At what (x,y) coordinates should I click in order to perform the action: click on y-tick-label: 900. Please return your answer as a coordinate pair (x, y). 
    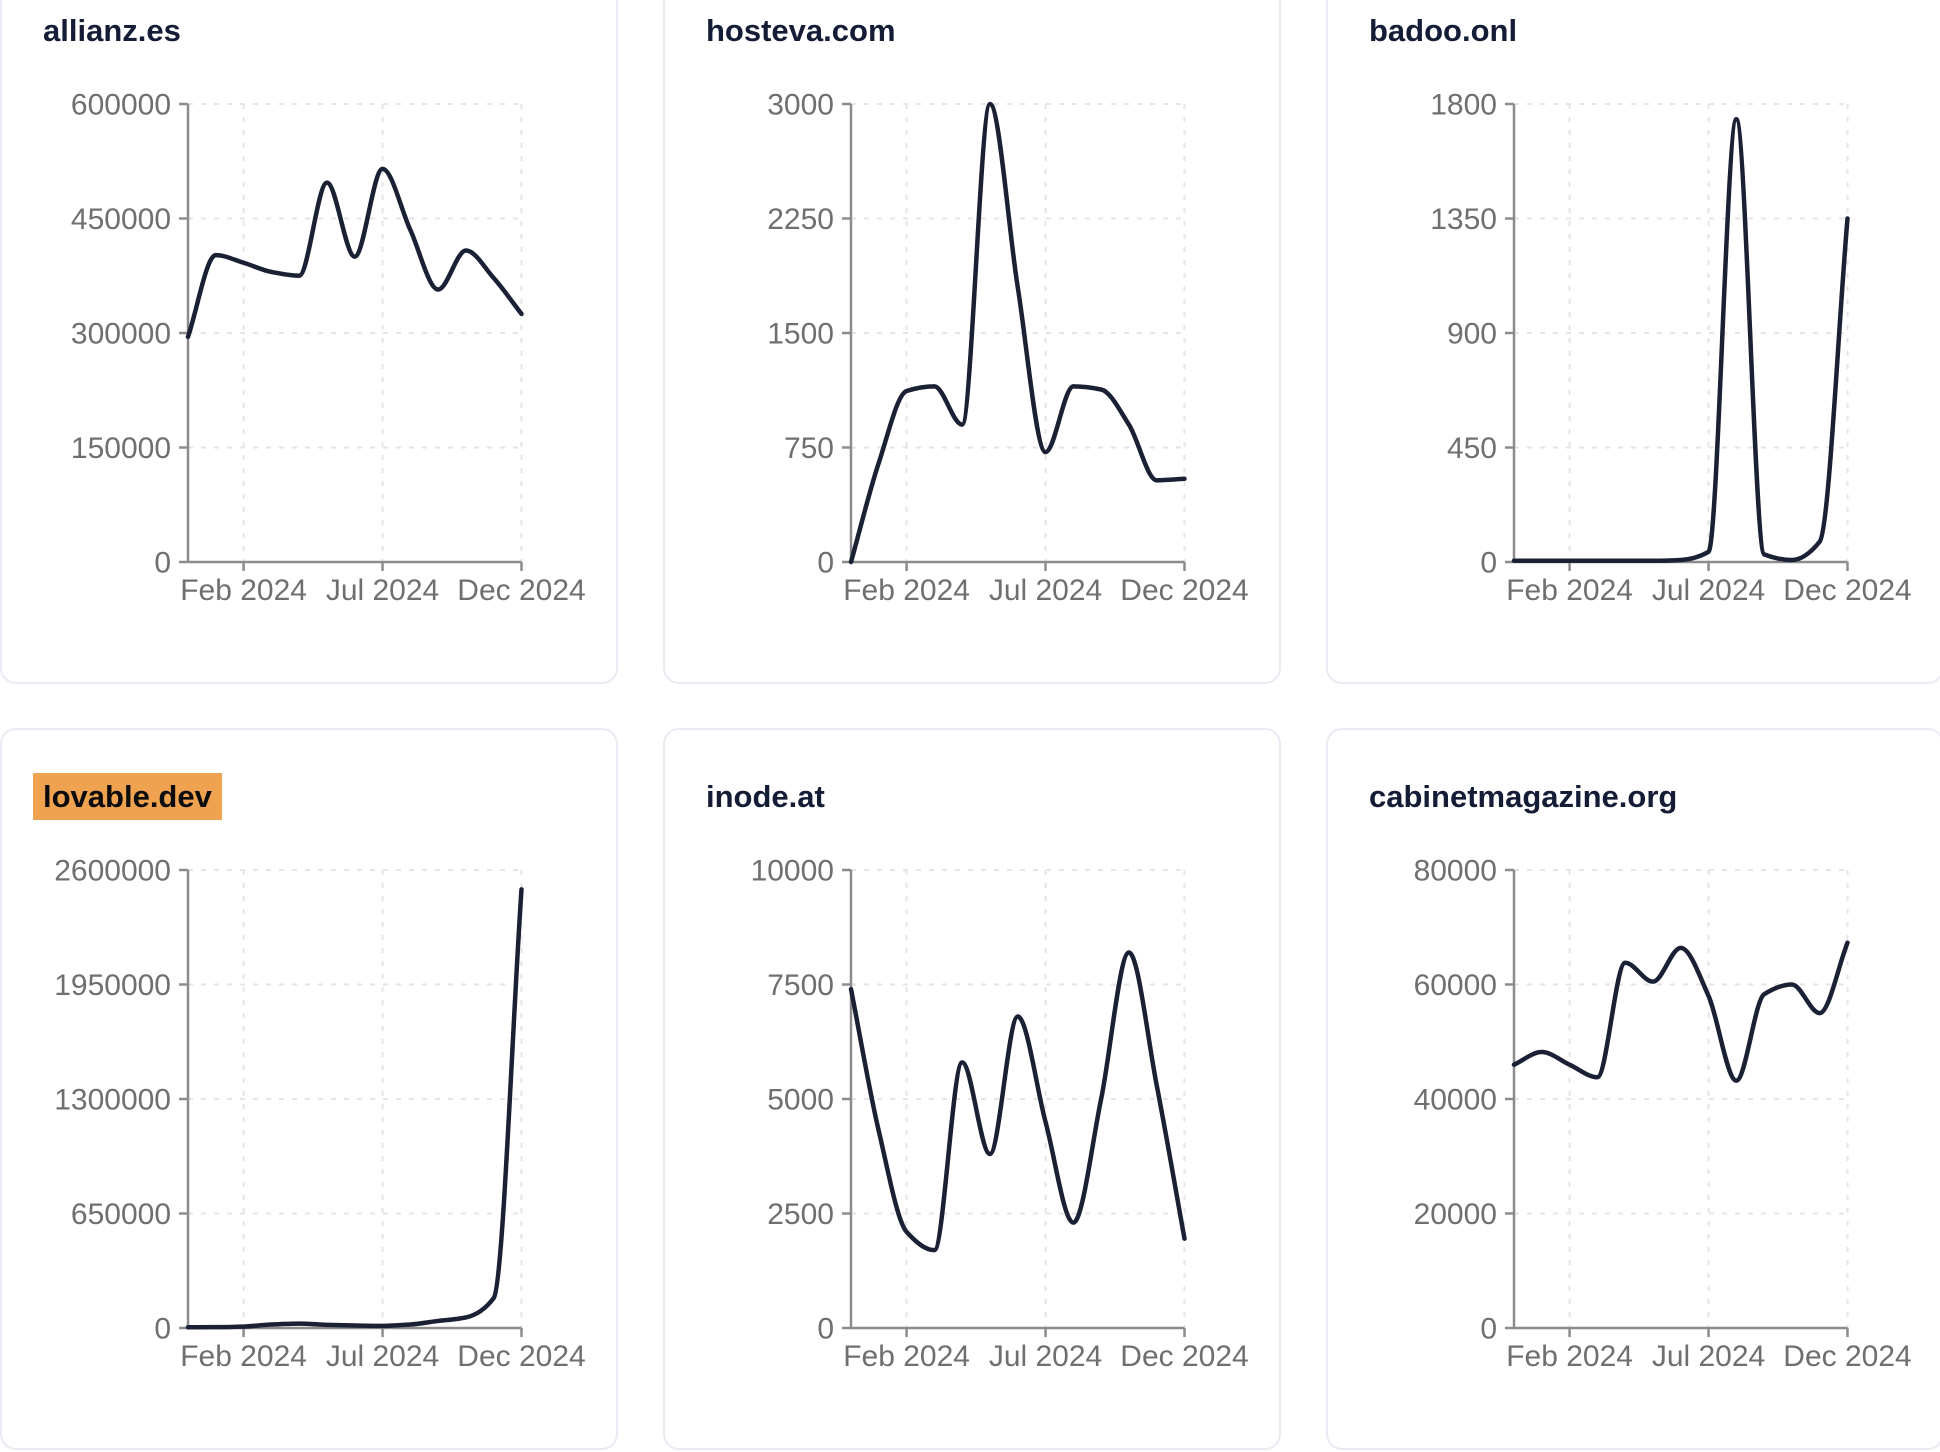
    Looking at the image, I should click on (1472, 334).